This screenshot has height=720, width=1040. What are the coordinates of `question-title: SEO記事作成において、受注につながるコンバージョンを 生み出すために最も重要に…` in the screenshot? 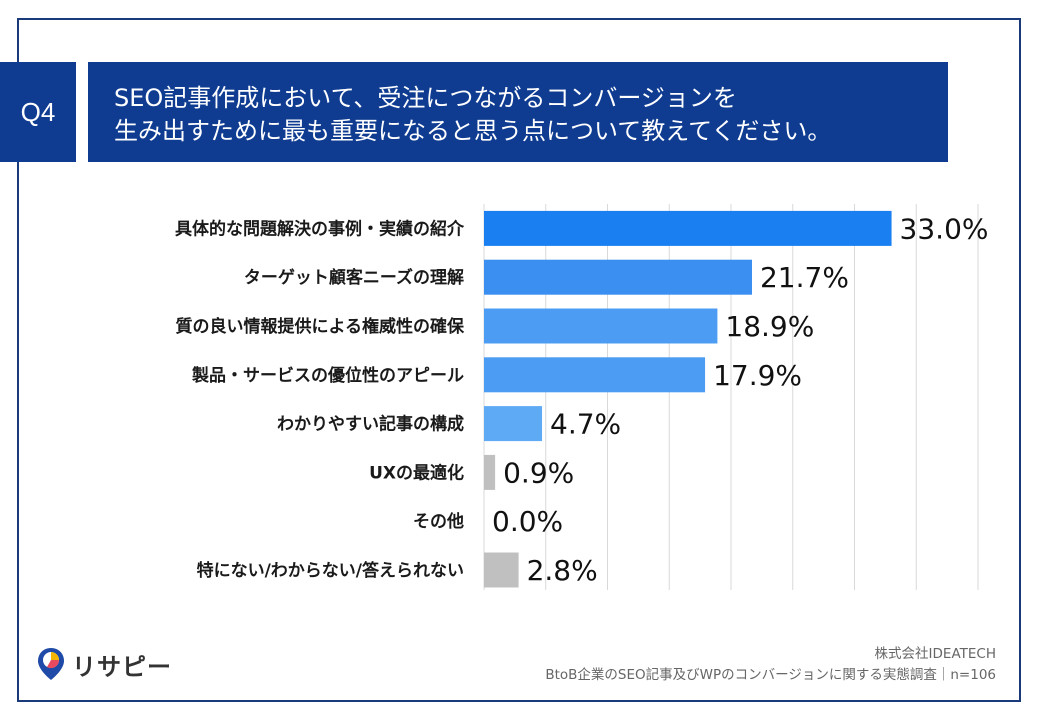 It's located at (518, 112).